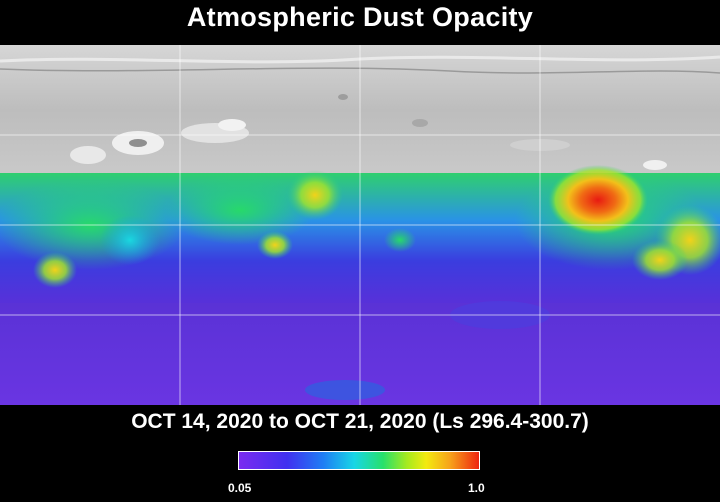 The width and height of the screenshot is (720, 502). I want to click on colorbar-min-label: 0.05, so click(240, 488).